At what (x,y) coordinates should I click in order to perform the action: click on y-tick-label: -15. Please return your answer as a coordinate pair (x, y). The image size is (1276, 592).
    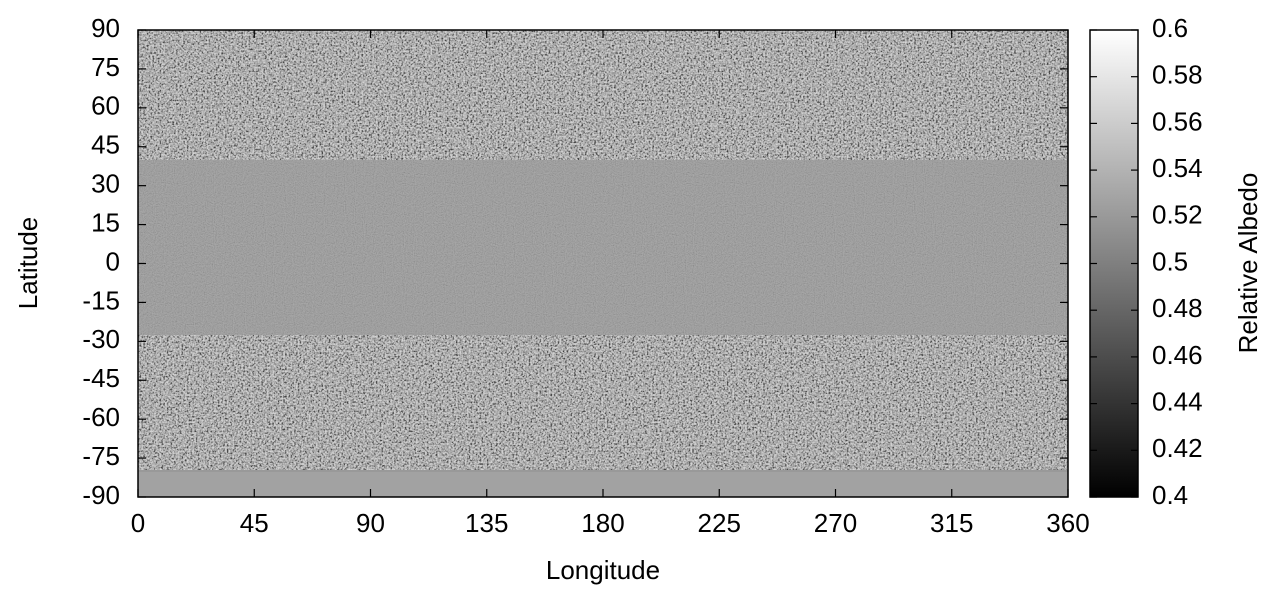
    Looking at the image, I should click on (101, 300).